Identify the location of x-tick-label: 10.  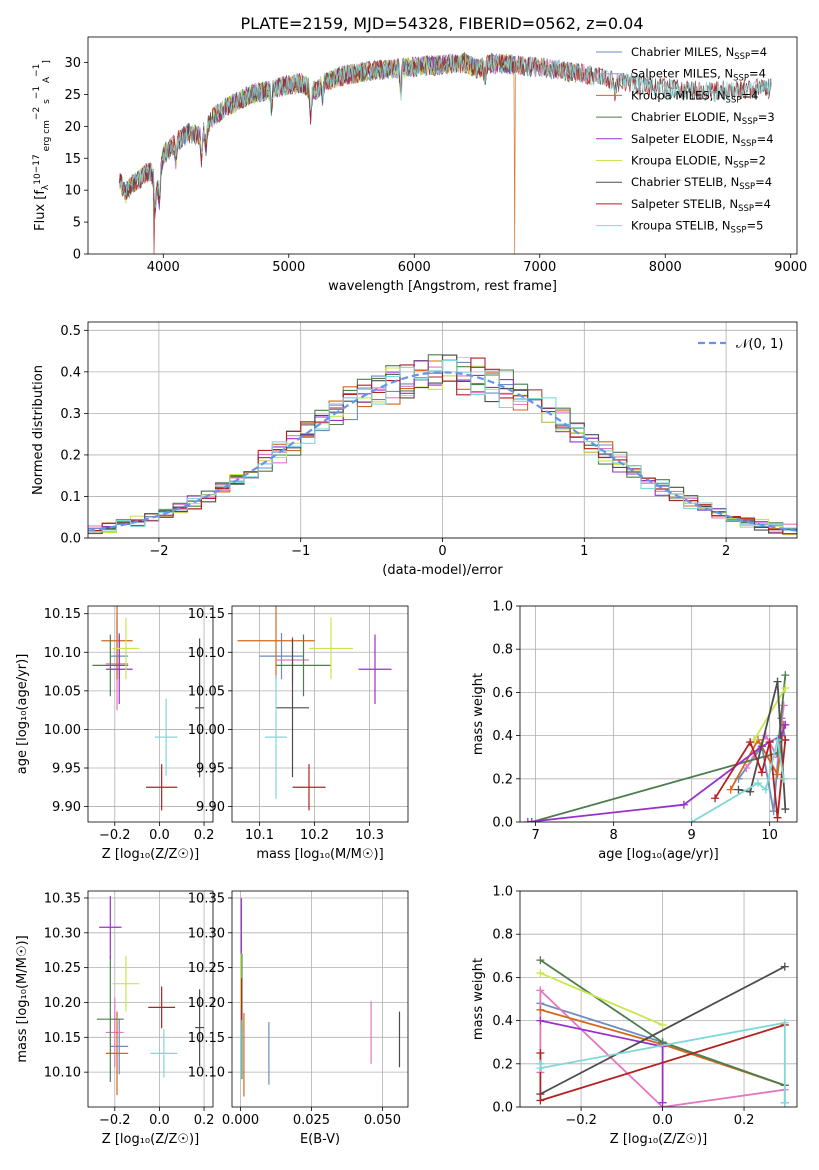
(769, 835).